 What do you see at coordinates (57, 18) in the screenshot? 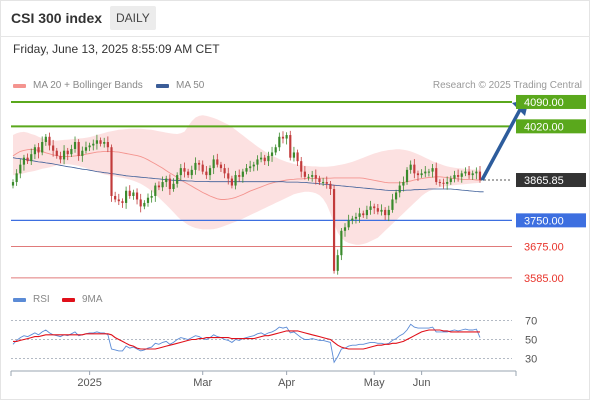
I see `chart-title: CSI 300 index` at bounding box center [57, 18].